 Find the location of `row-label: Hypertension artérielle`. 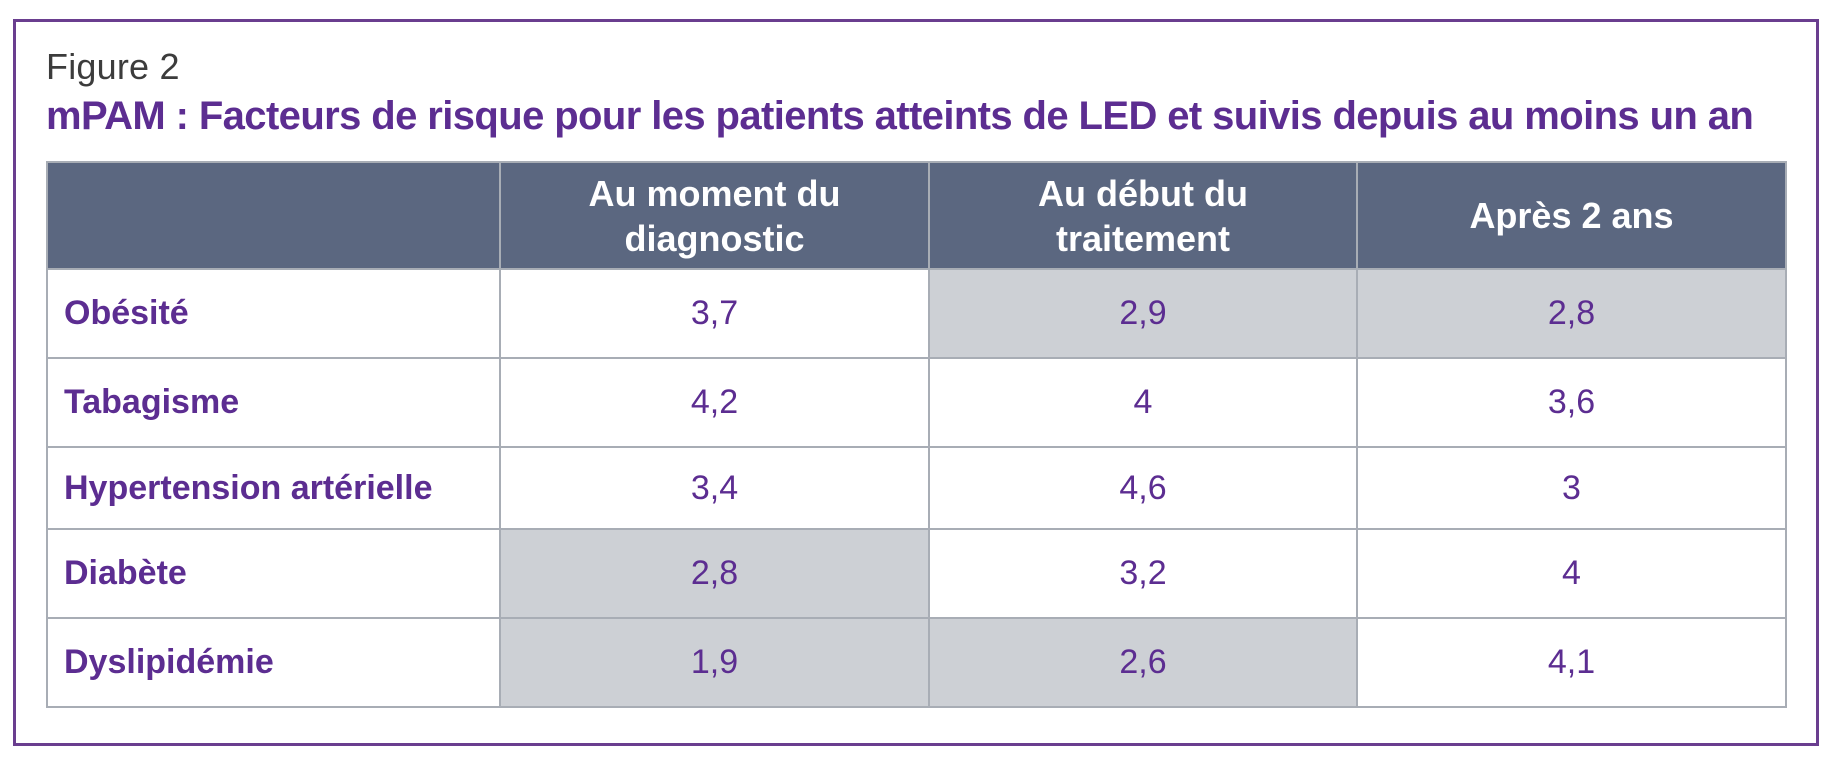

row-label: Hypertension artérielle is located at coordinates (273, 488).